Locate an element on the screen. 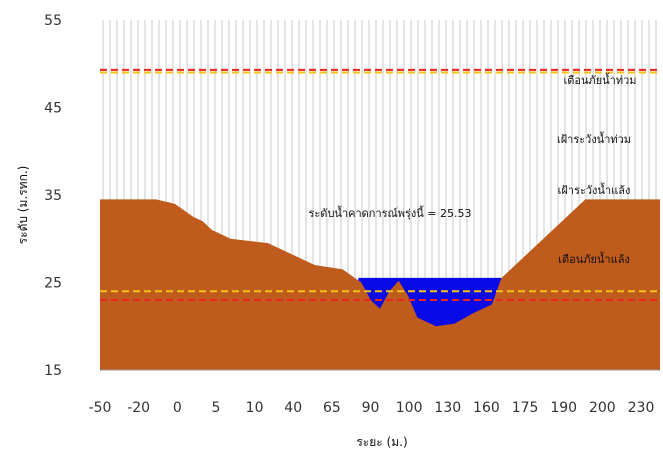 Image resolution: width=663 pixels, height=463 pixels. y-tick-label: 55 is located at coordinates (53, 21).